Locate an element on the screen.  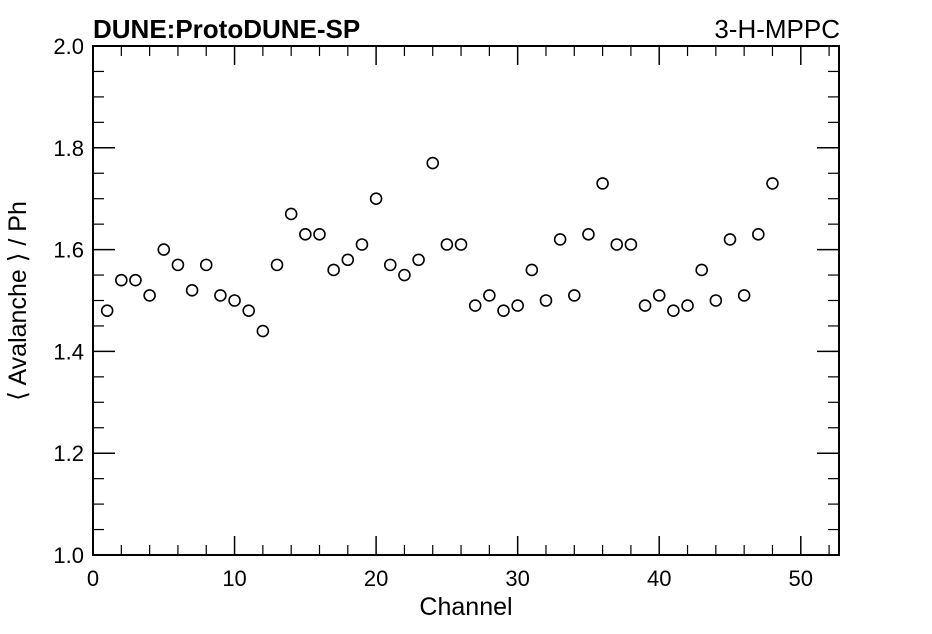
y-tick-label: 1.0 is located at coordinates (68, 555).